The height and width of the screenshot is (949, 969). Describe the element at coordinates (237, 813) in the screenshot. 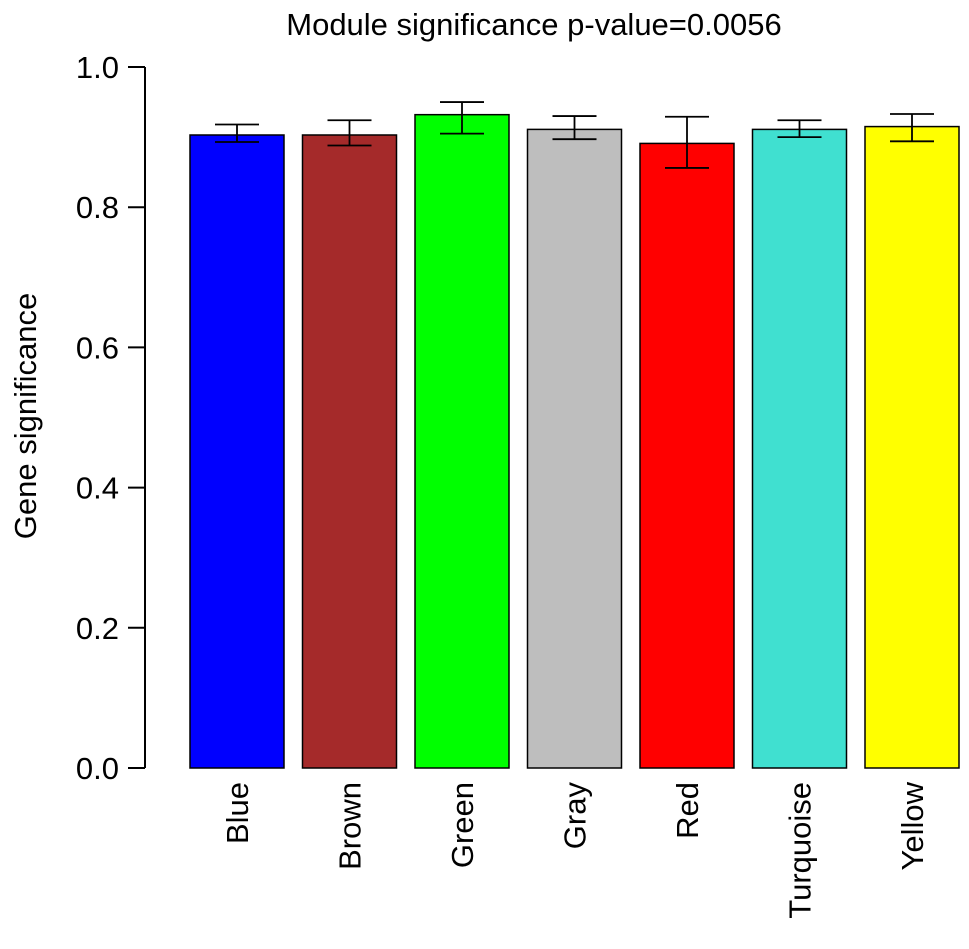

I see `x-tick-label: Blue` at that location.